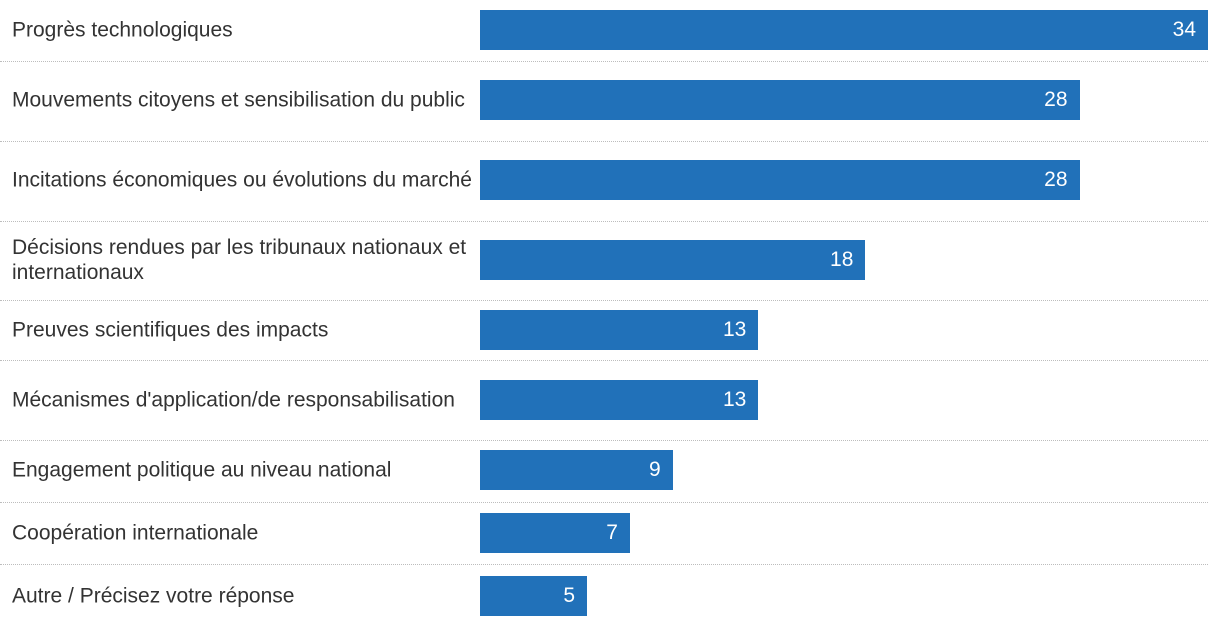  I want to click on category-label: Progrès technologiques, so click(122, 30).